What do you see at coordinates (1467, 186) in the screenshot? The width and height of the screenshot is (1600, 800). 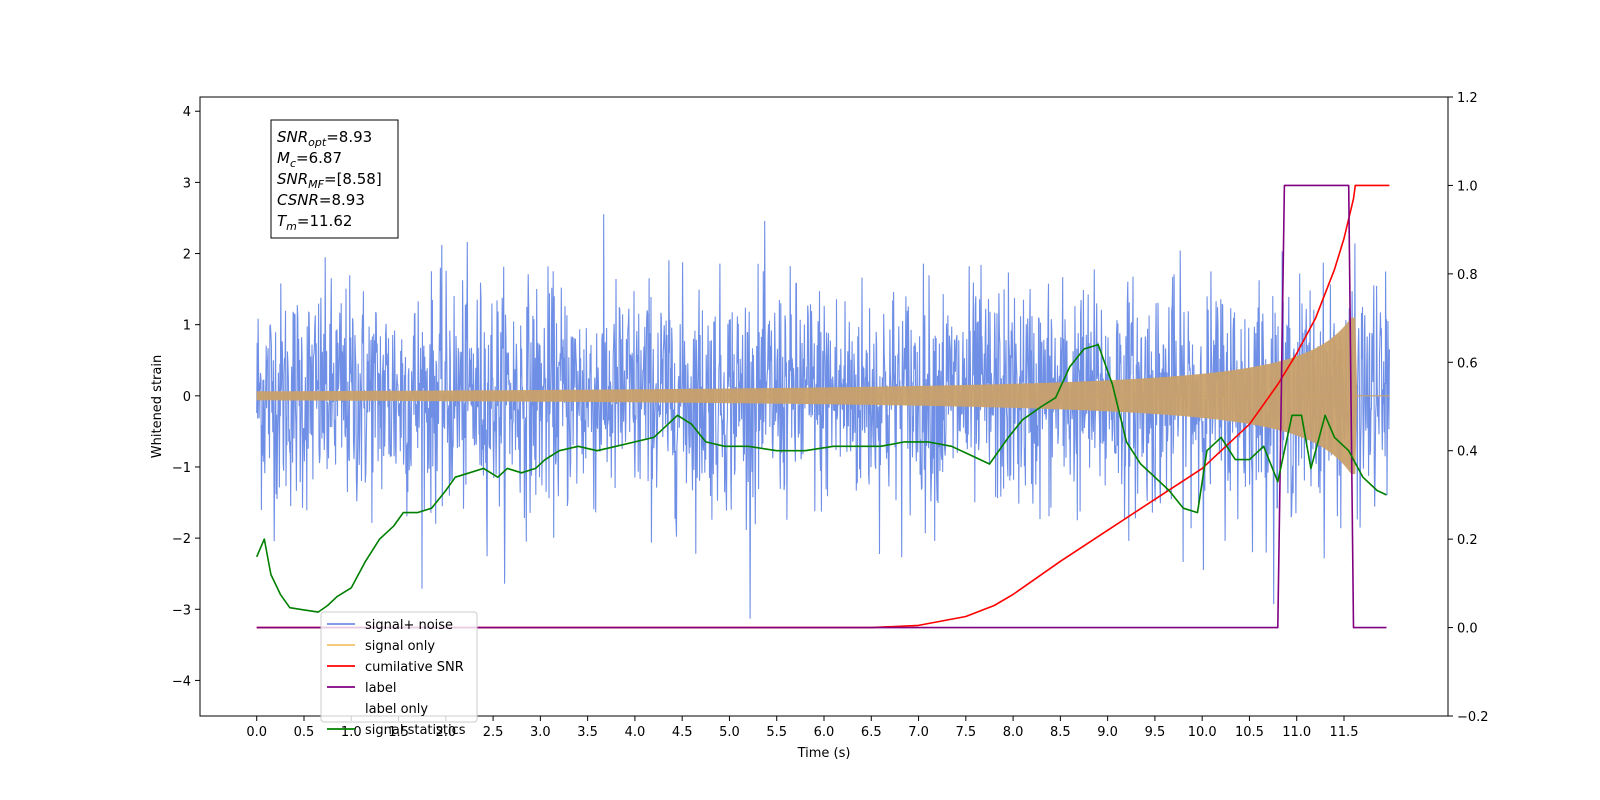 I see `y2-tick-label: 1.0` at bounding box center [1467, 186].